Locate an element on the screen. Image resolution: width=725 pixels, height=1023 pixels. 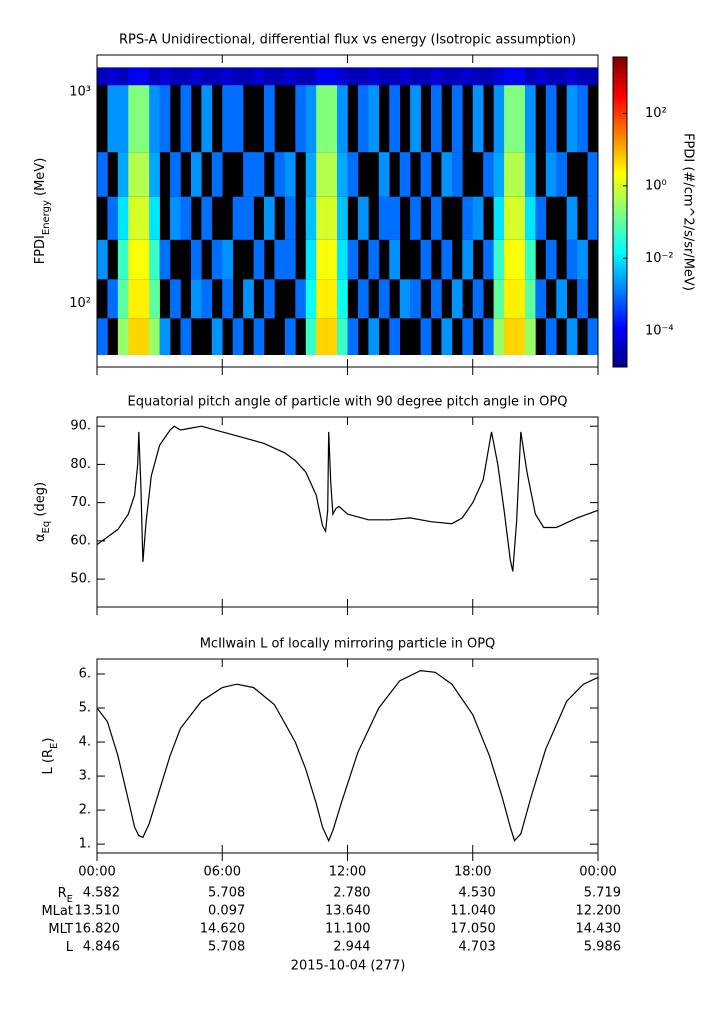
y-tick-label: 5. is located at coordinates (85, 708).